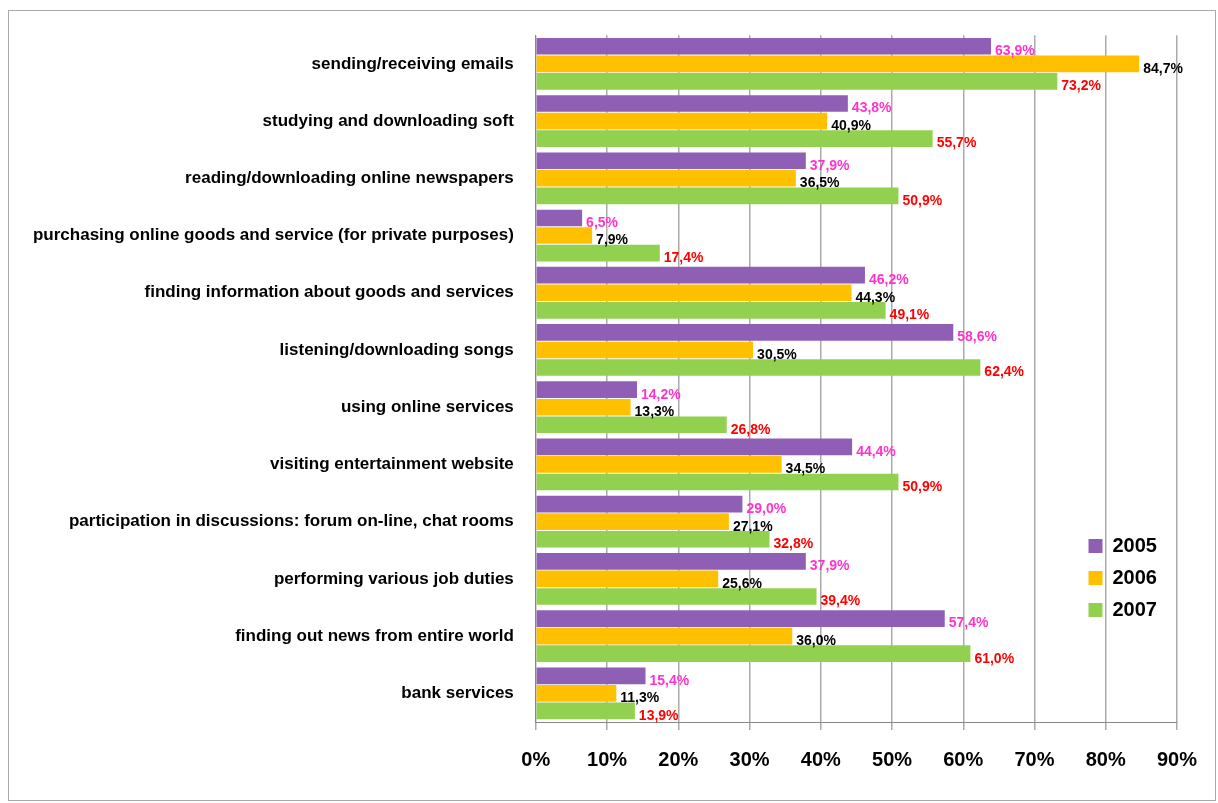 This screenshot has width=1218, height=803. I want to click on x-tick-label: 0%, so click(536, 758).